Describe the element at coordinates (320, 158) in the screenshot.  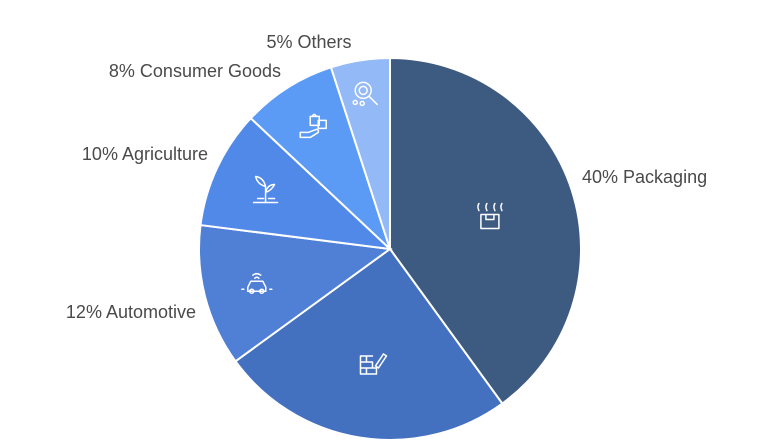
I see `pie-slice-consumer-goods` at that location.